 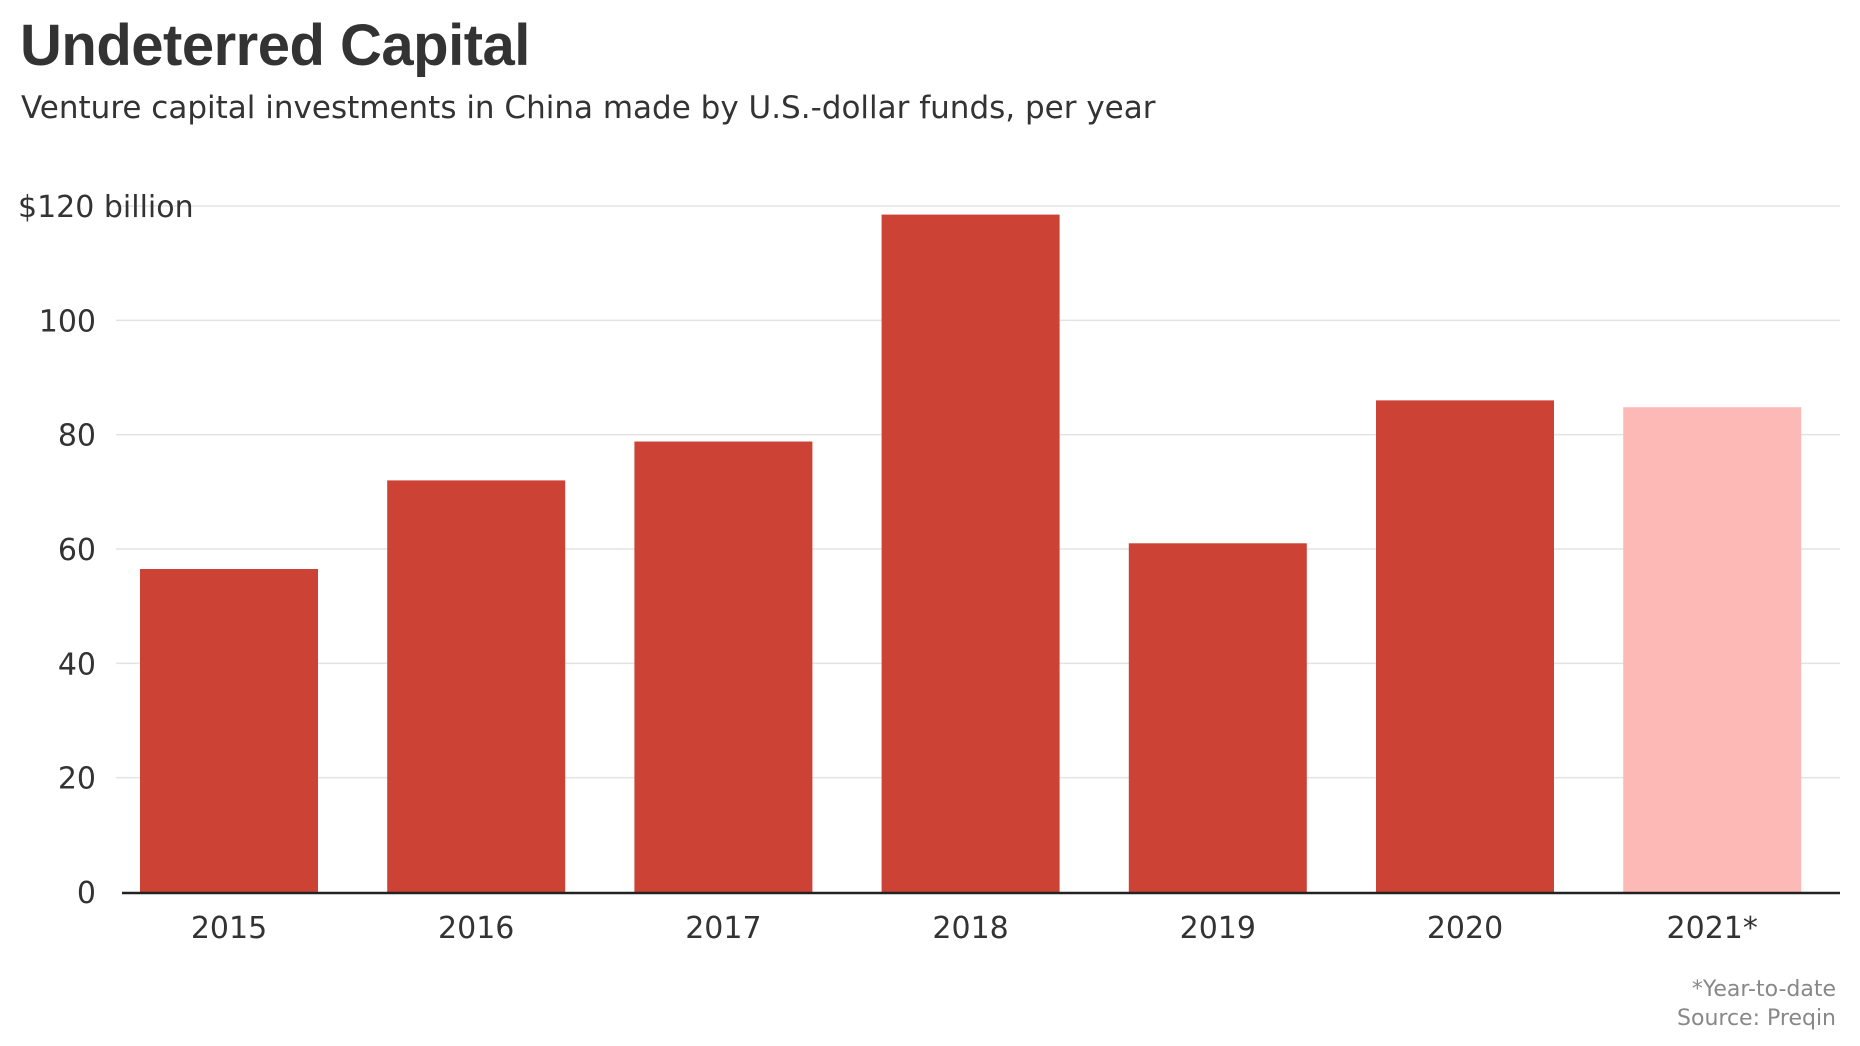 I want to click on x-tick-label-2019: 2019, so click(x=1218, y=928).